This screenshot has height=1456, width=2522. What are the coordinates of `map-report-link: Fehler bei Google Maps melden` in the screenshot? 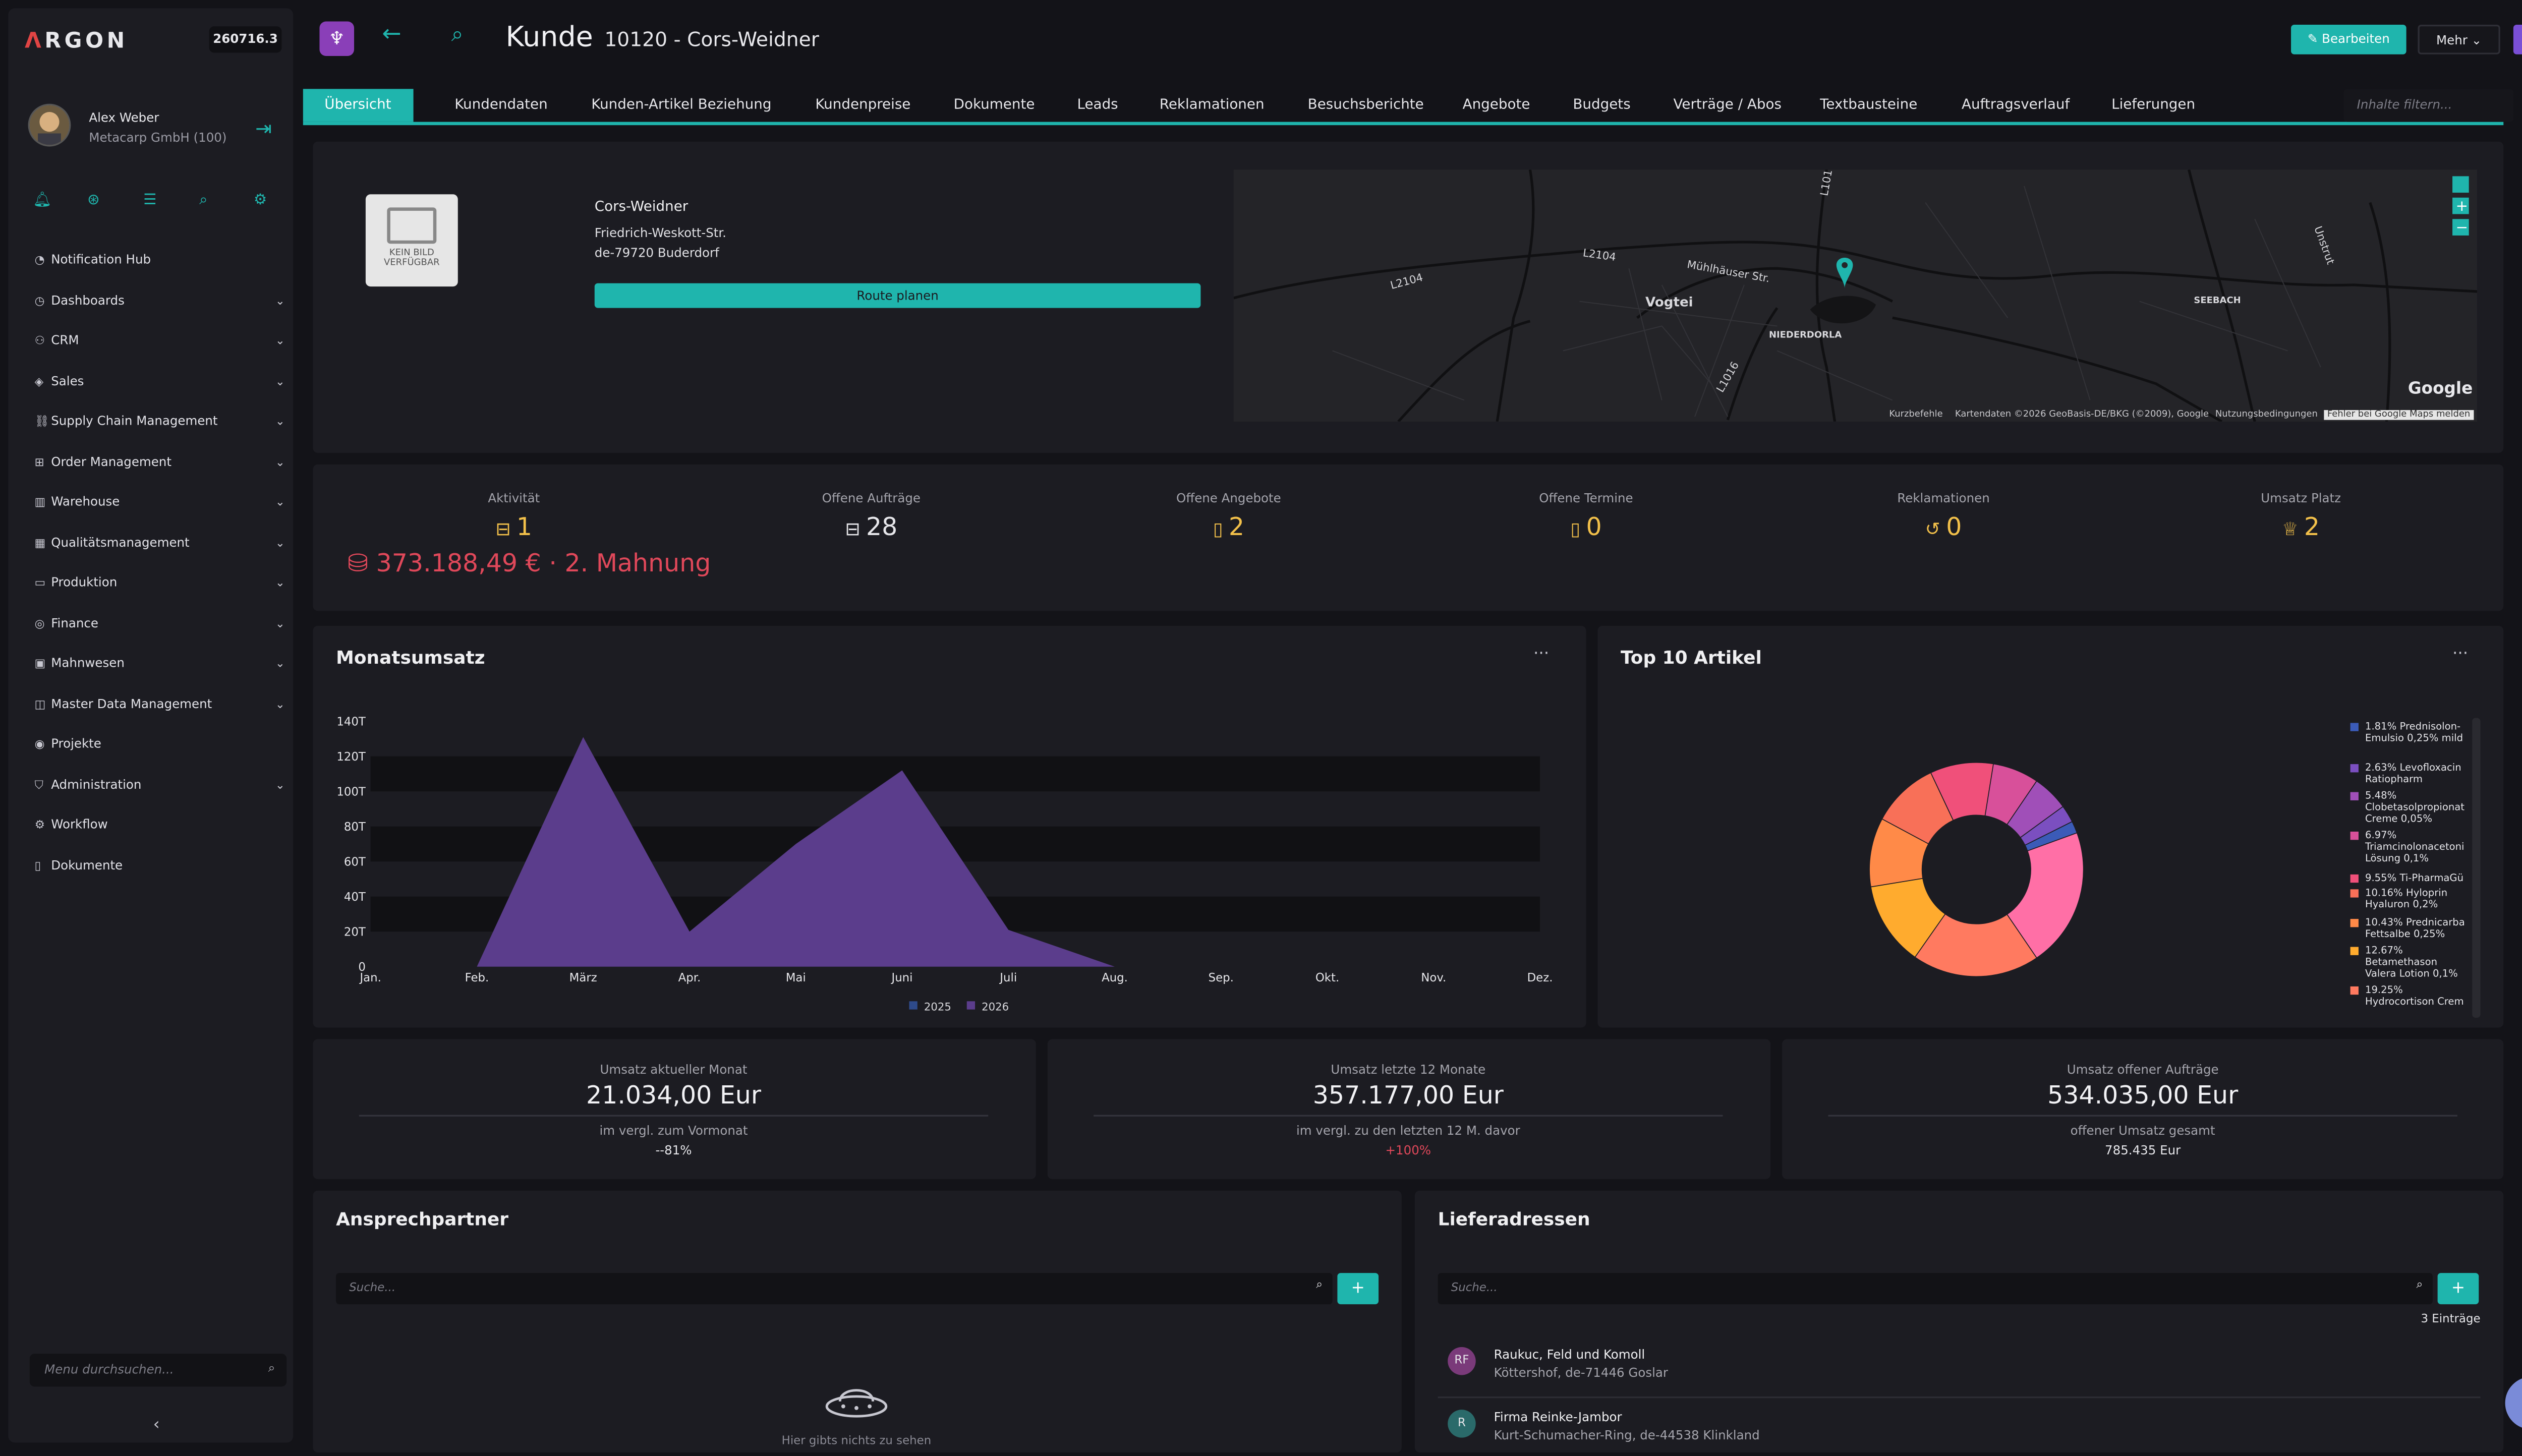 It's located at (2399, 415).